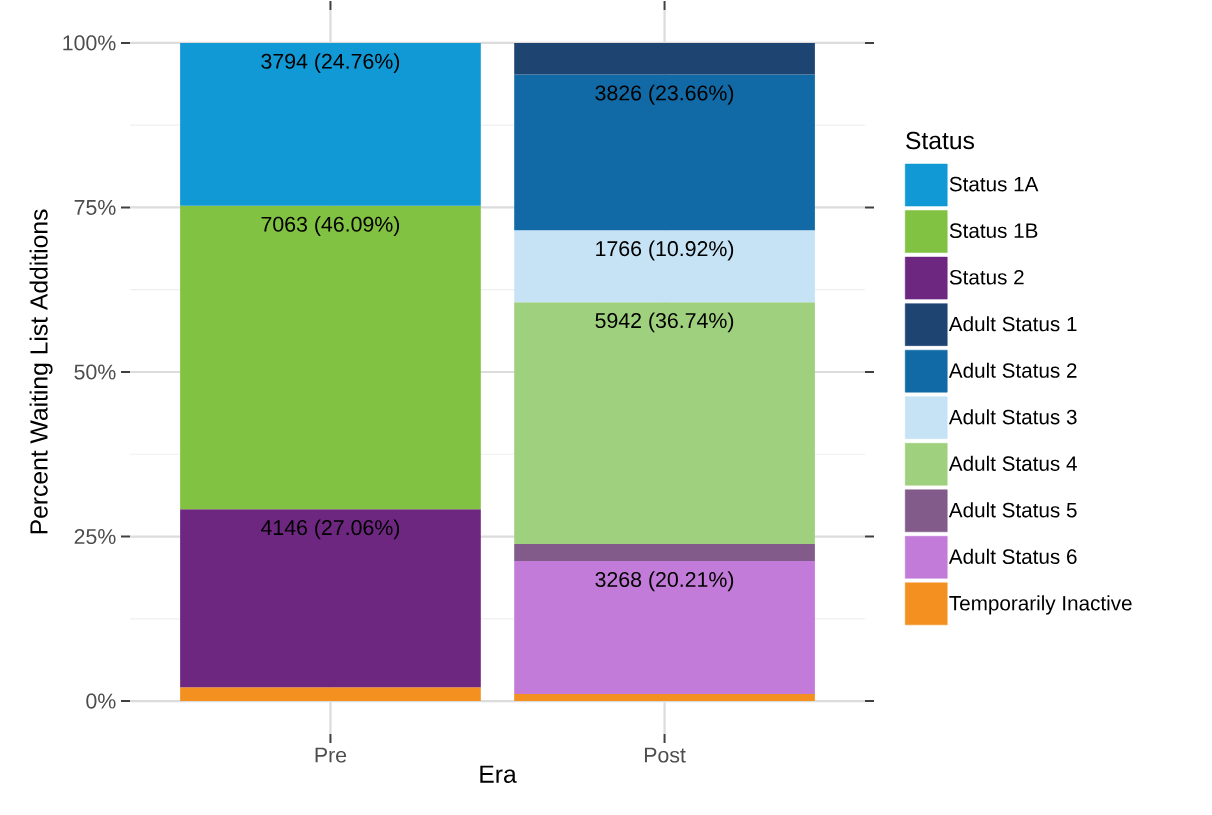 The image size is (1212, 815). Describe the element at coordinates (1012, 510) in the screenshot. I see `legend-label: Adult Status 5` at that location.